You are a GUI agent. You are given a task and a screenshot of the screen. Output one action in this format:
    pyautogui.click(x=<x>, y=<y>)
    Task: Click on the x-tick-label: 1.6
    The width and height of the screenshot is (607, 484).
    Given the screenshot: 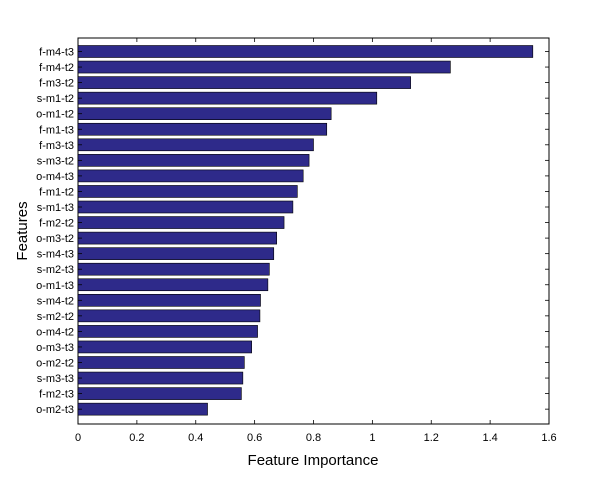 What is the action you would take?
    pyautogui.click(x=548, y=438)
    